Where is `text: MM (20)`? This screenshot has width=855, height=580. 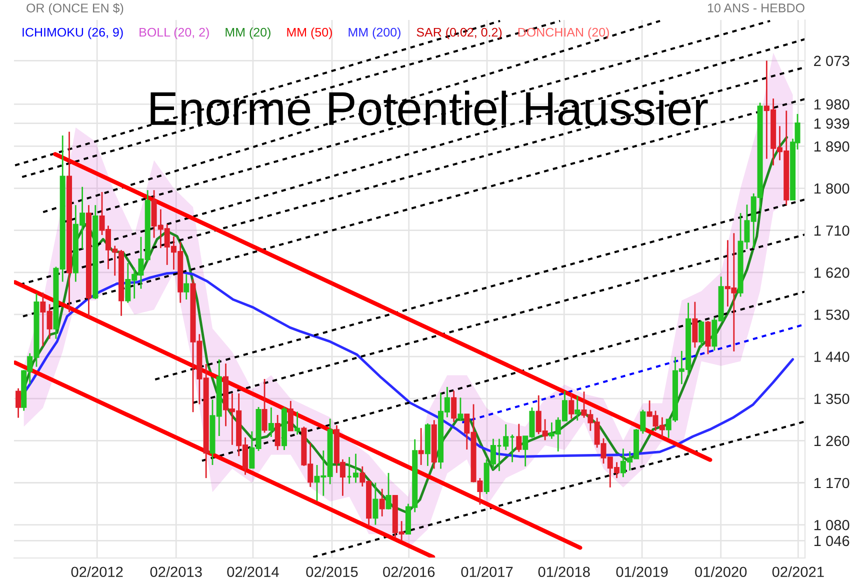 text: MM (20) is located at coordinates (248, 34).